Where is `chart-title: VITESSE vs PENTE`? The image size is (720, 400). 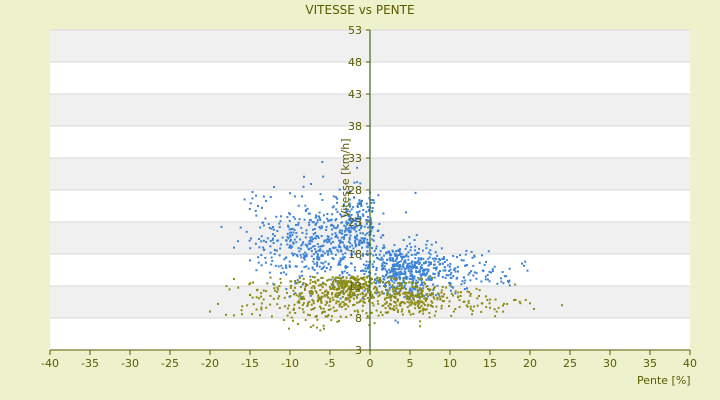
chart-title: VITESSE vs PENTE is located at coordinates (360, 10).